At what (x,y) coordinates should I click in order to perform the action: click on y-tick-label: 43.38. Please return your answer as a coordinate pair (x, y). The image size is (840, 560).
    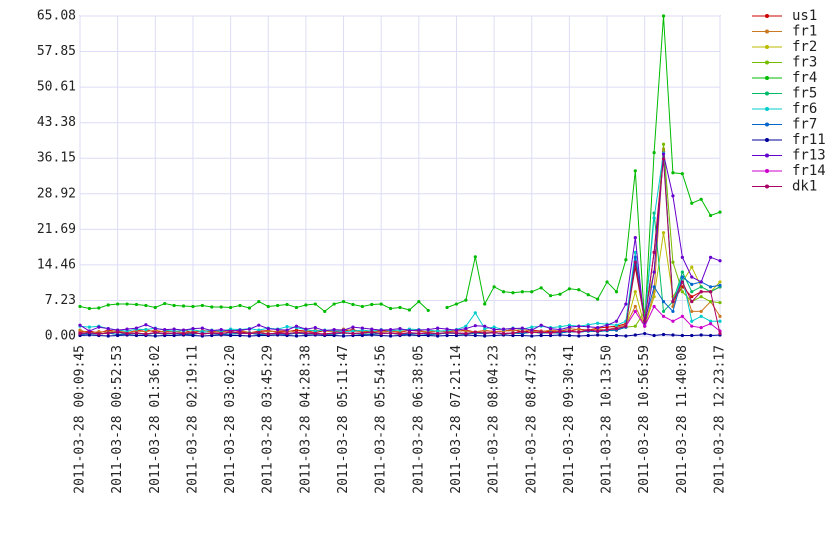
    Looking at the image, I should click on (56, 122).